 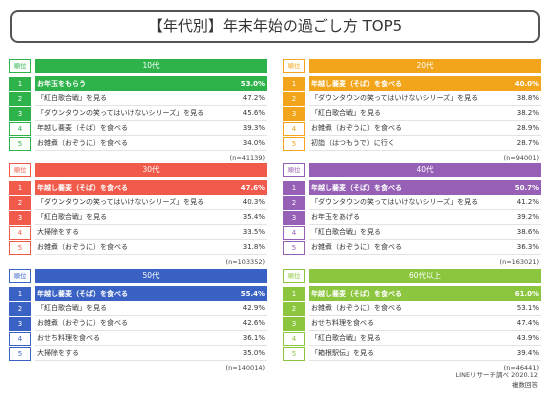 I want to click on sample-size: (n=41139), so click(x=247, y=158).